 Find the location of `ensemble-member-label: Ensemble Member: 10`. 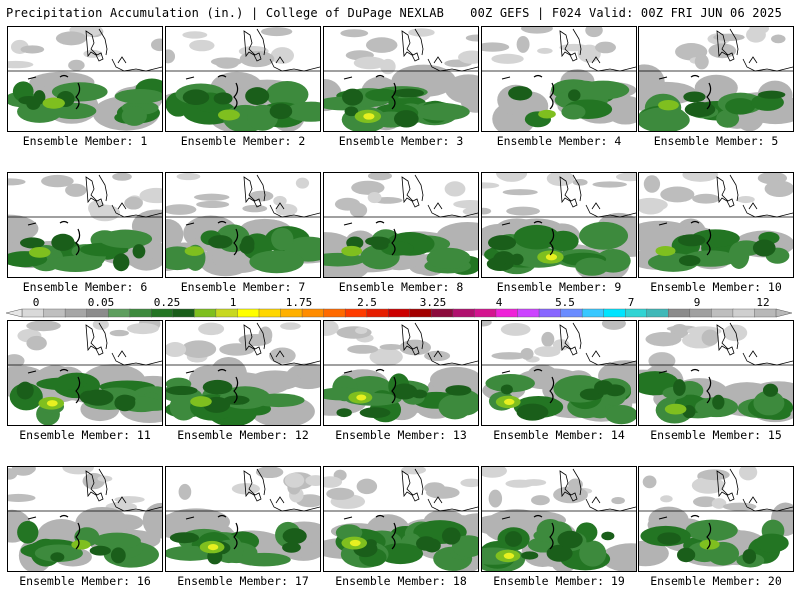

ensemble-member-label: Ensemble Member: 10 is located at coordinates (716, 287).